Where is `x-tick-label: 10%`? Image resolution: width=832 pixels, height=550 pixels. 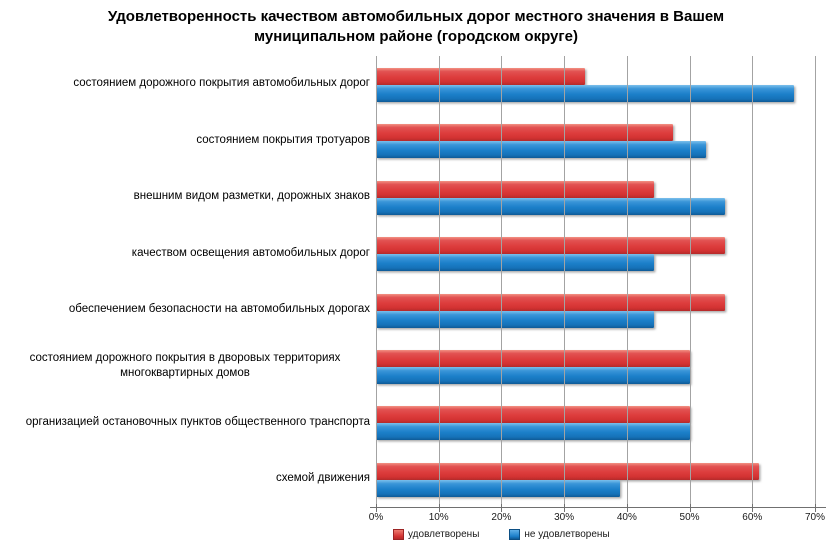 x-tick-label: 10% is located at coordinates (438, 517).